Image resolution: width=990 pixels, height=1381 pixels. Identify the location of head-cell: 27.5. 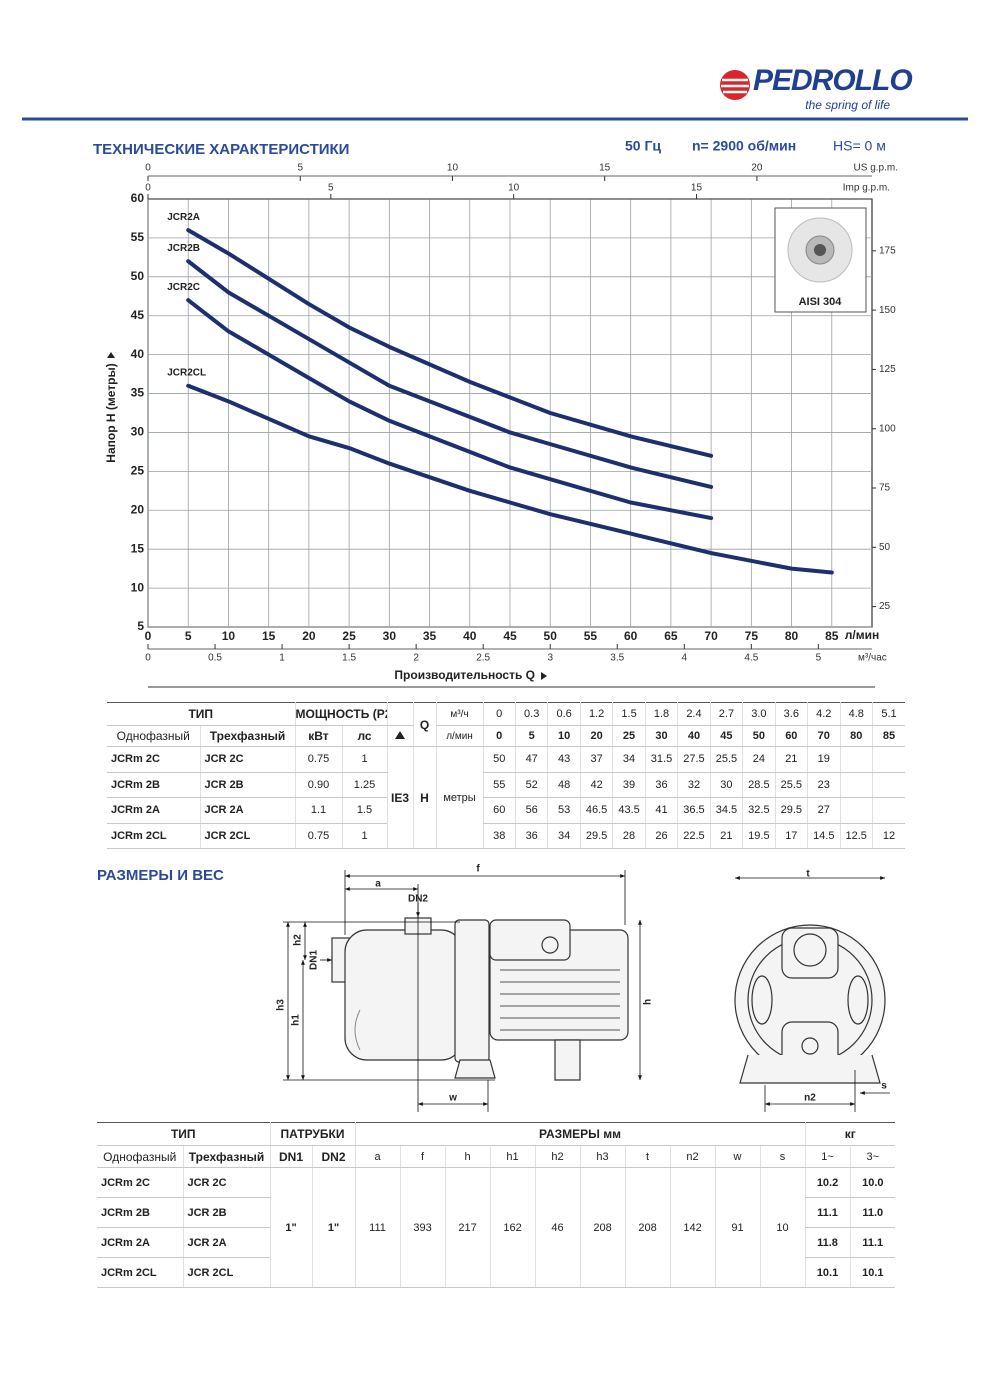
(694, 759).